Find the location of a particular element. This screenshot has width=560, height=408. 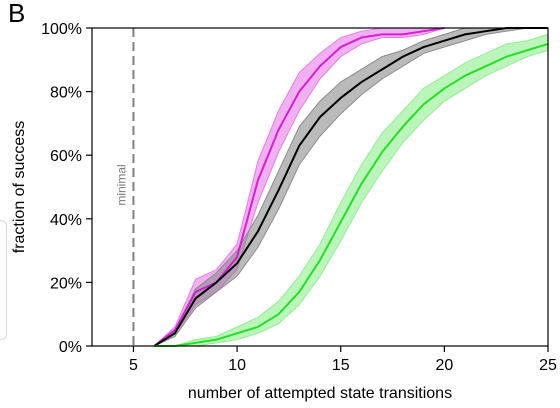

panel-label: B is located at coordinates (17, 14).